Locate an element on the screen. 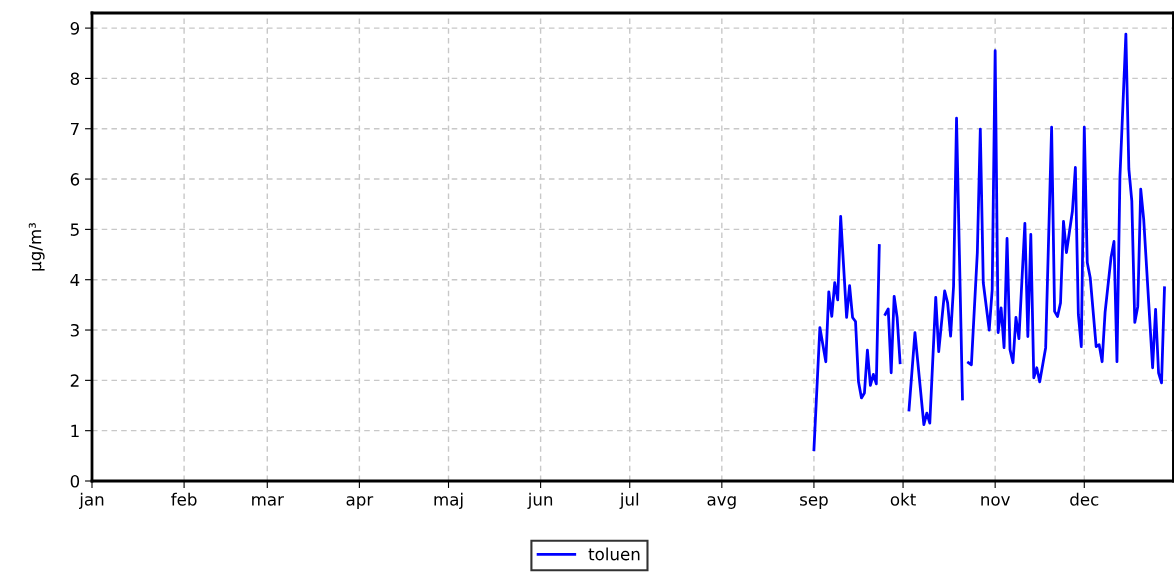 This screenshot has width=1174, height=572. x-tick-label: maj is located at coordinates (448, 500).